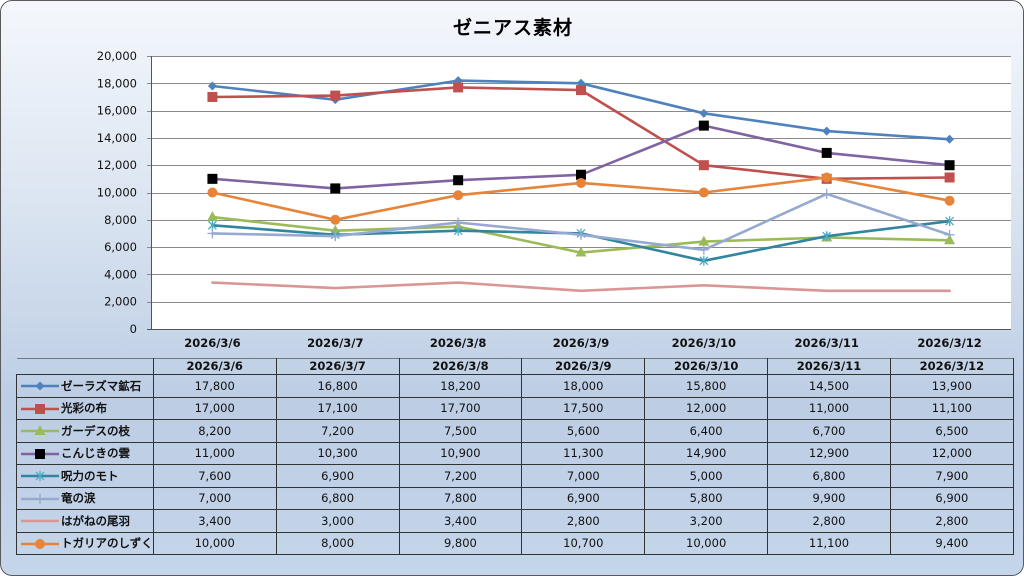 This screenshot has width=1024, height=576. What do you see at coordinates (706, 476) in the screenshot?
I see `table-cell: 5,000` at bounding box center [706, 476].